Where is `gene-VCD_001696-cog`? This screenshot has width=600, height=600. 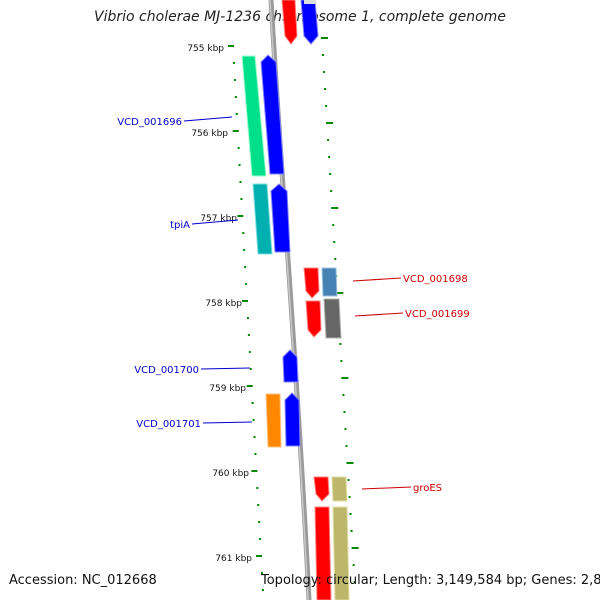
gene-VCD_001696-cog is located at coordinates (254, 116).